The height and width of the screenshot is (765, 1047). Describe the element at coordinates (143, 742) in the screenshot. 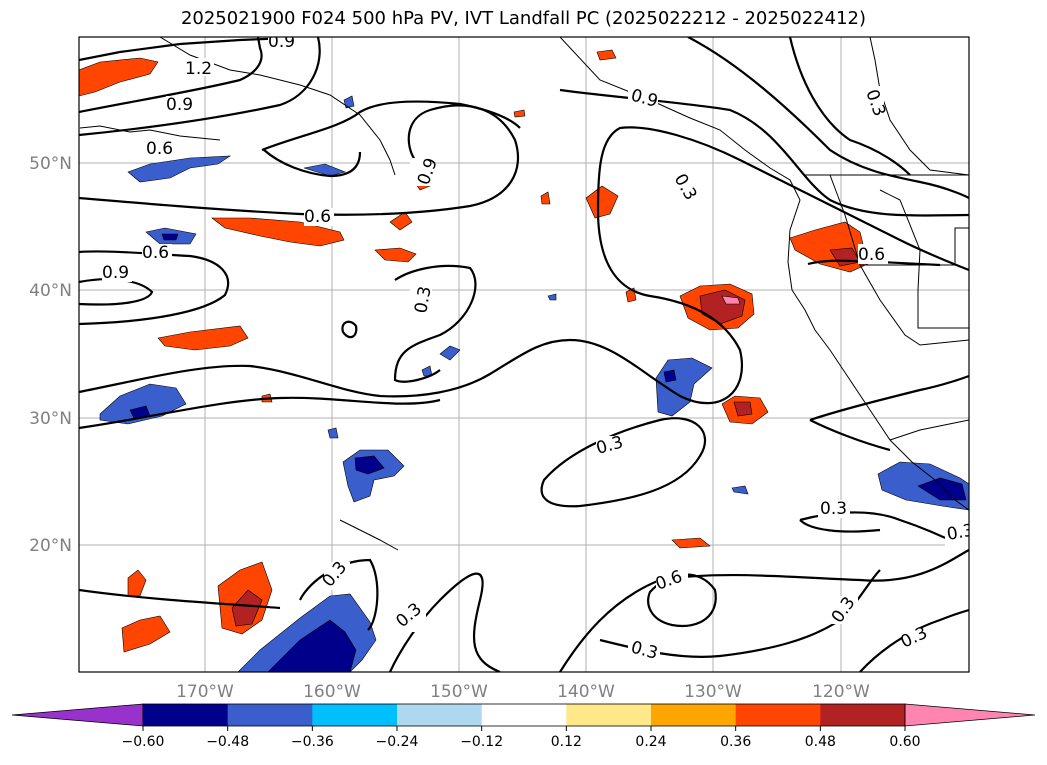

I see `colorbar-tick-label: −0.60` at that location.